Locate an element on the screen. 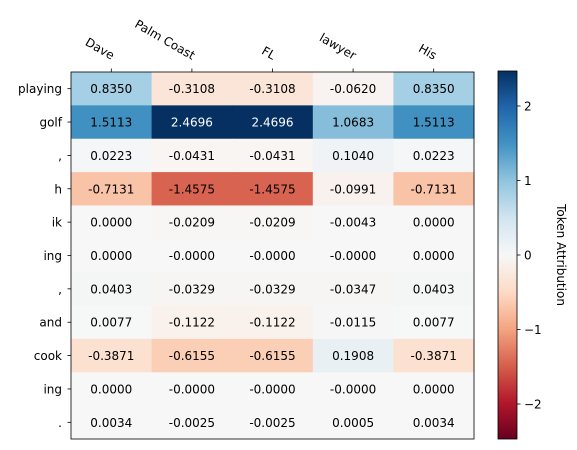 This screenshot has height=450, width=577. y-tick-label: playing is located at coordinates (40, 89).